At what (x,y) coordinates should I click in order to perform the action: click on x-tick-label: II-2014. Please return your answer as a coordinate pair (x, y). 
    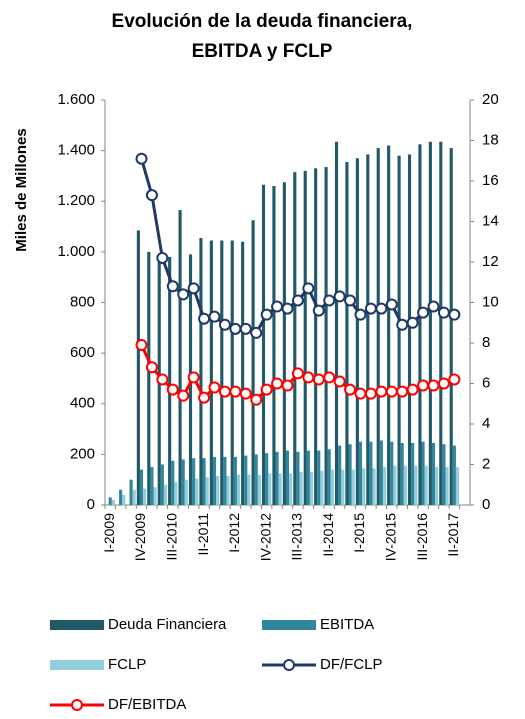
    Looking at the image, I should click on (328, 535).